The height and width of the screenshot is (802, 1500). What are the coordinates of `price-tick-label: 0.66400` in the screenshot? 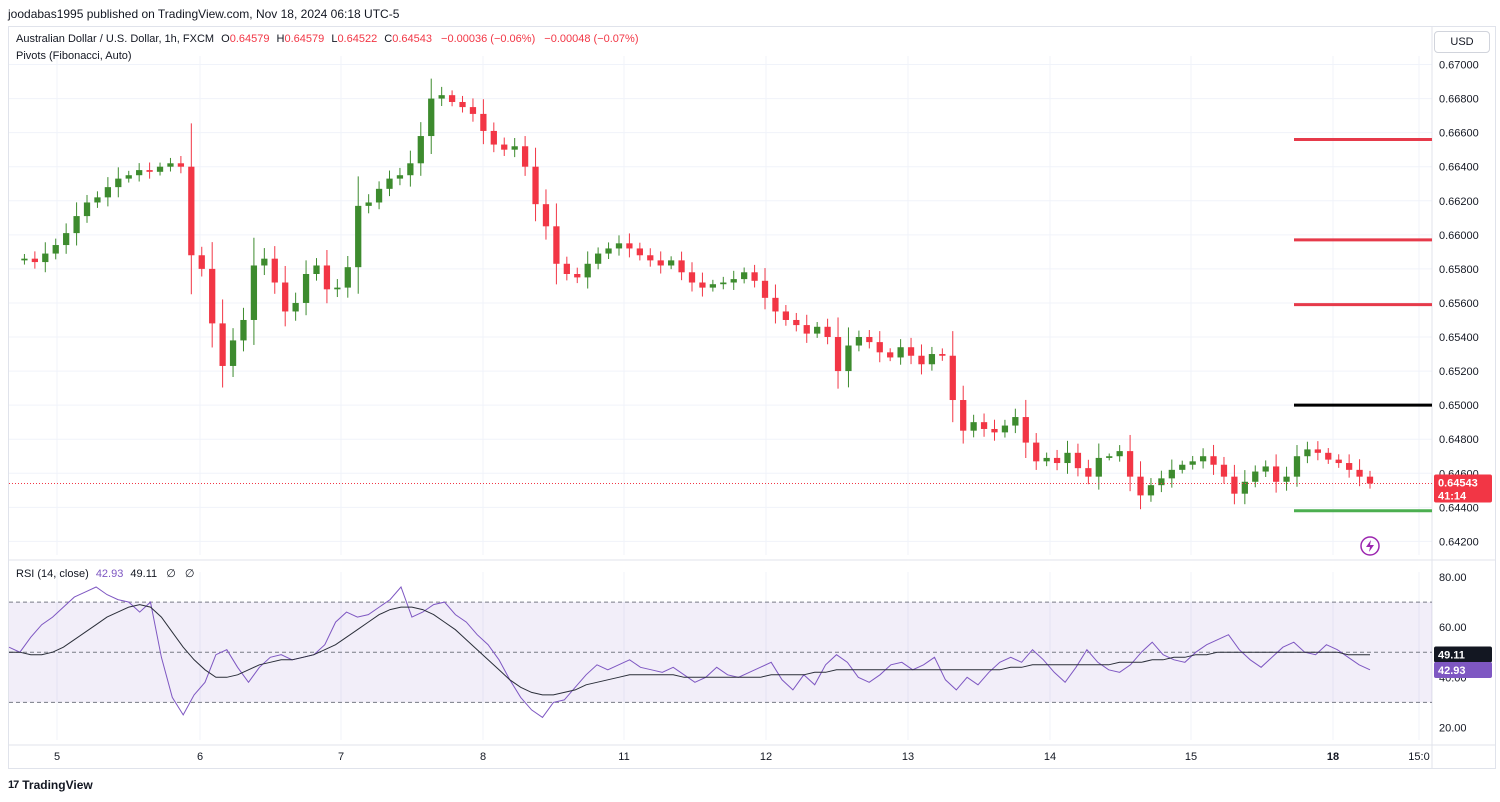 It's located at (1459, 168).